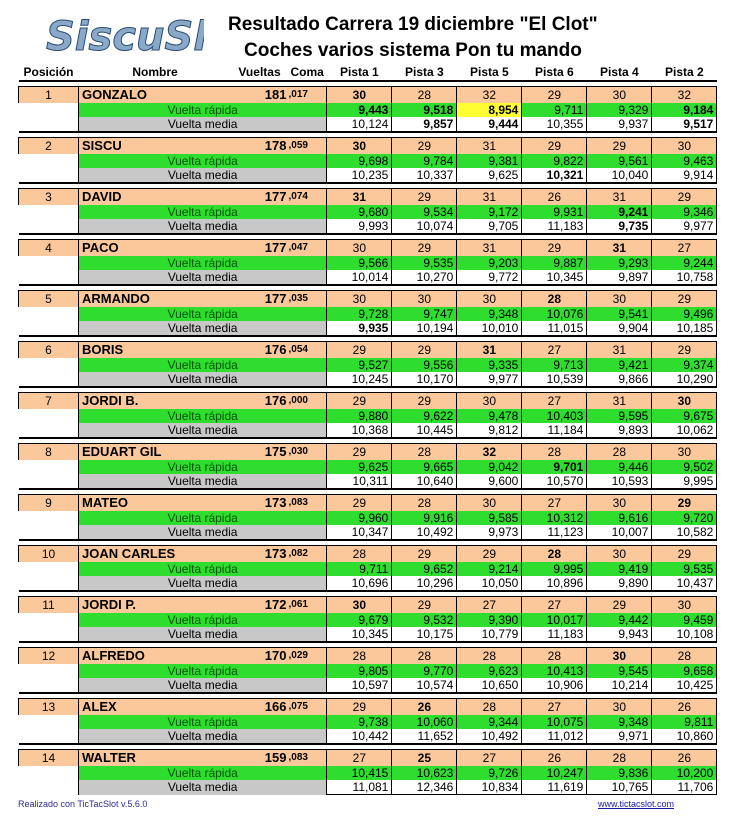  Describe the element at coordinates (359, 125) in the screenshot. I see `avg-lap-cell: 10,124` at that location.